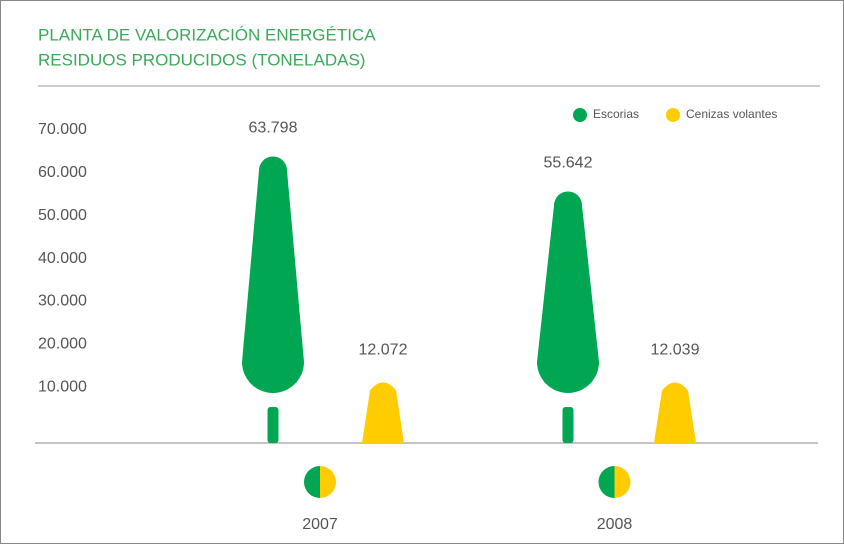  Describe the element at coordinates (273, 128) in the screenshot. I see `value-label: 63.798` at that location.